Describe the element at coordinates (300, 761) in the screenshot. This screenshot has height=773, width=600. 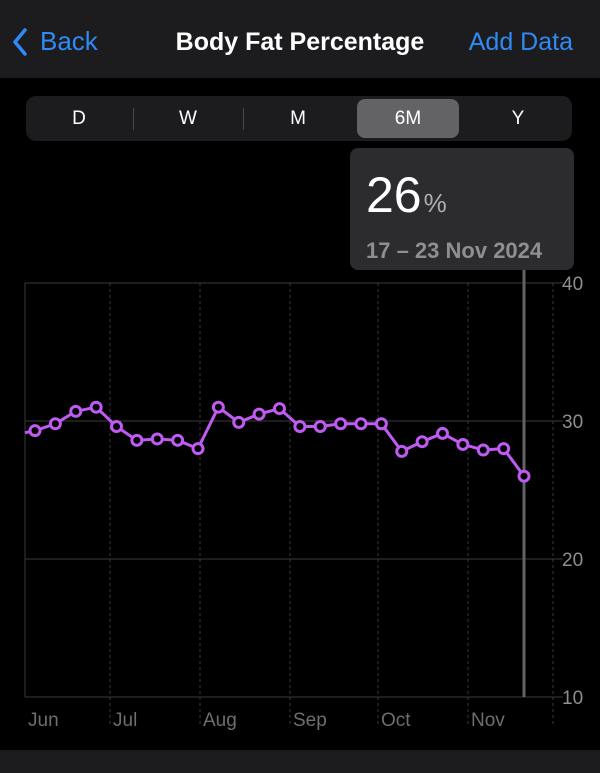
I see `bottom-panel` at that location.